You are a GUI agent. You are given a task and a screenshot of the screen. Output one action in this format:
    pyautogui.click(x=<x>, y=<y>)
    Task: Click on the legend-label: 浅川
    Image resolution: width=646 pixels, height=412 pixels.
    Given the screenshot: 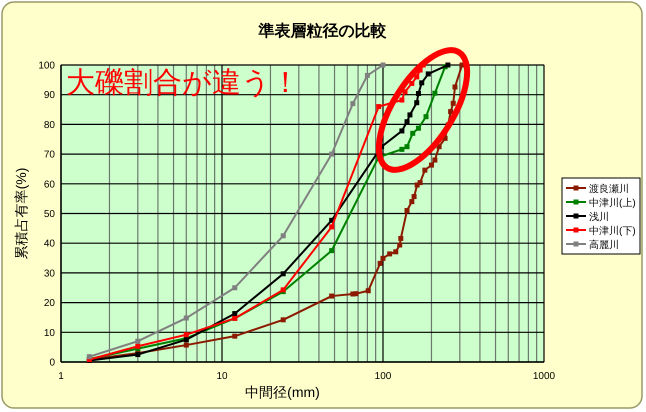 What is the action you would take?
    pyautogui.click(x=599, y=217)
    